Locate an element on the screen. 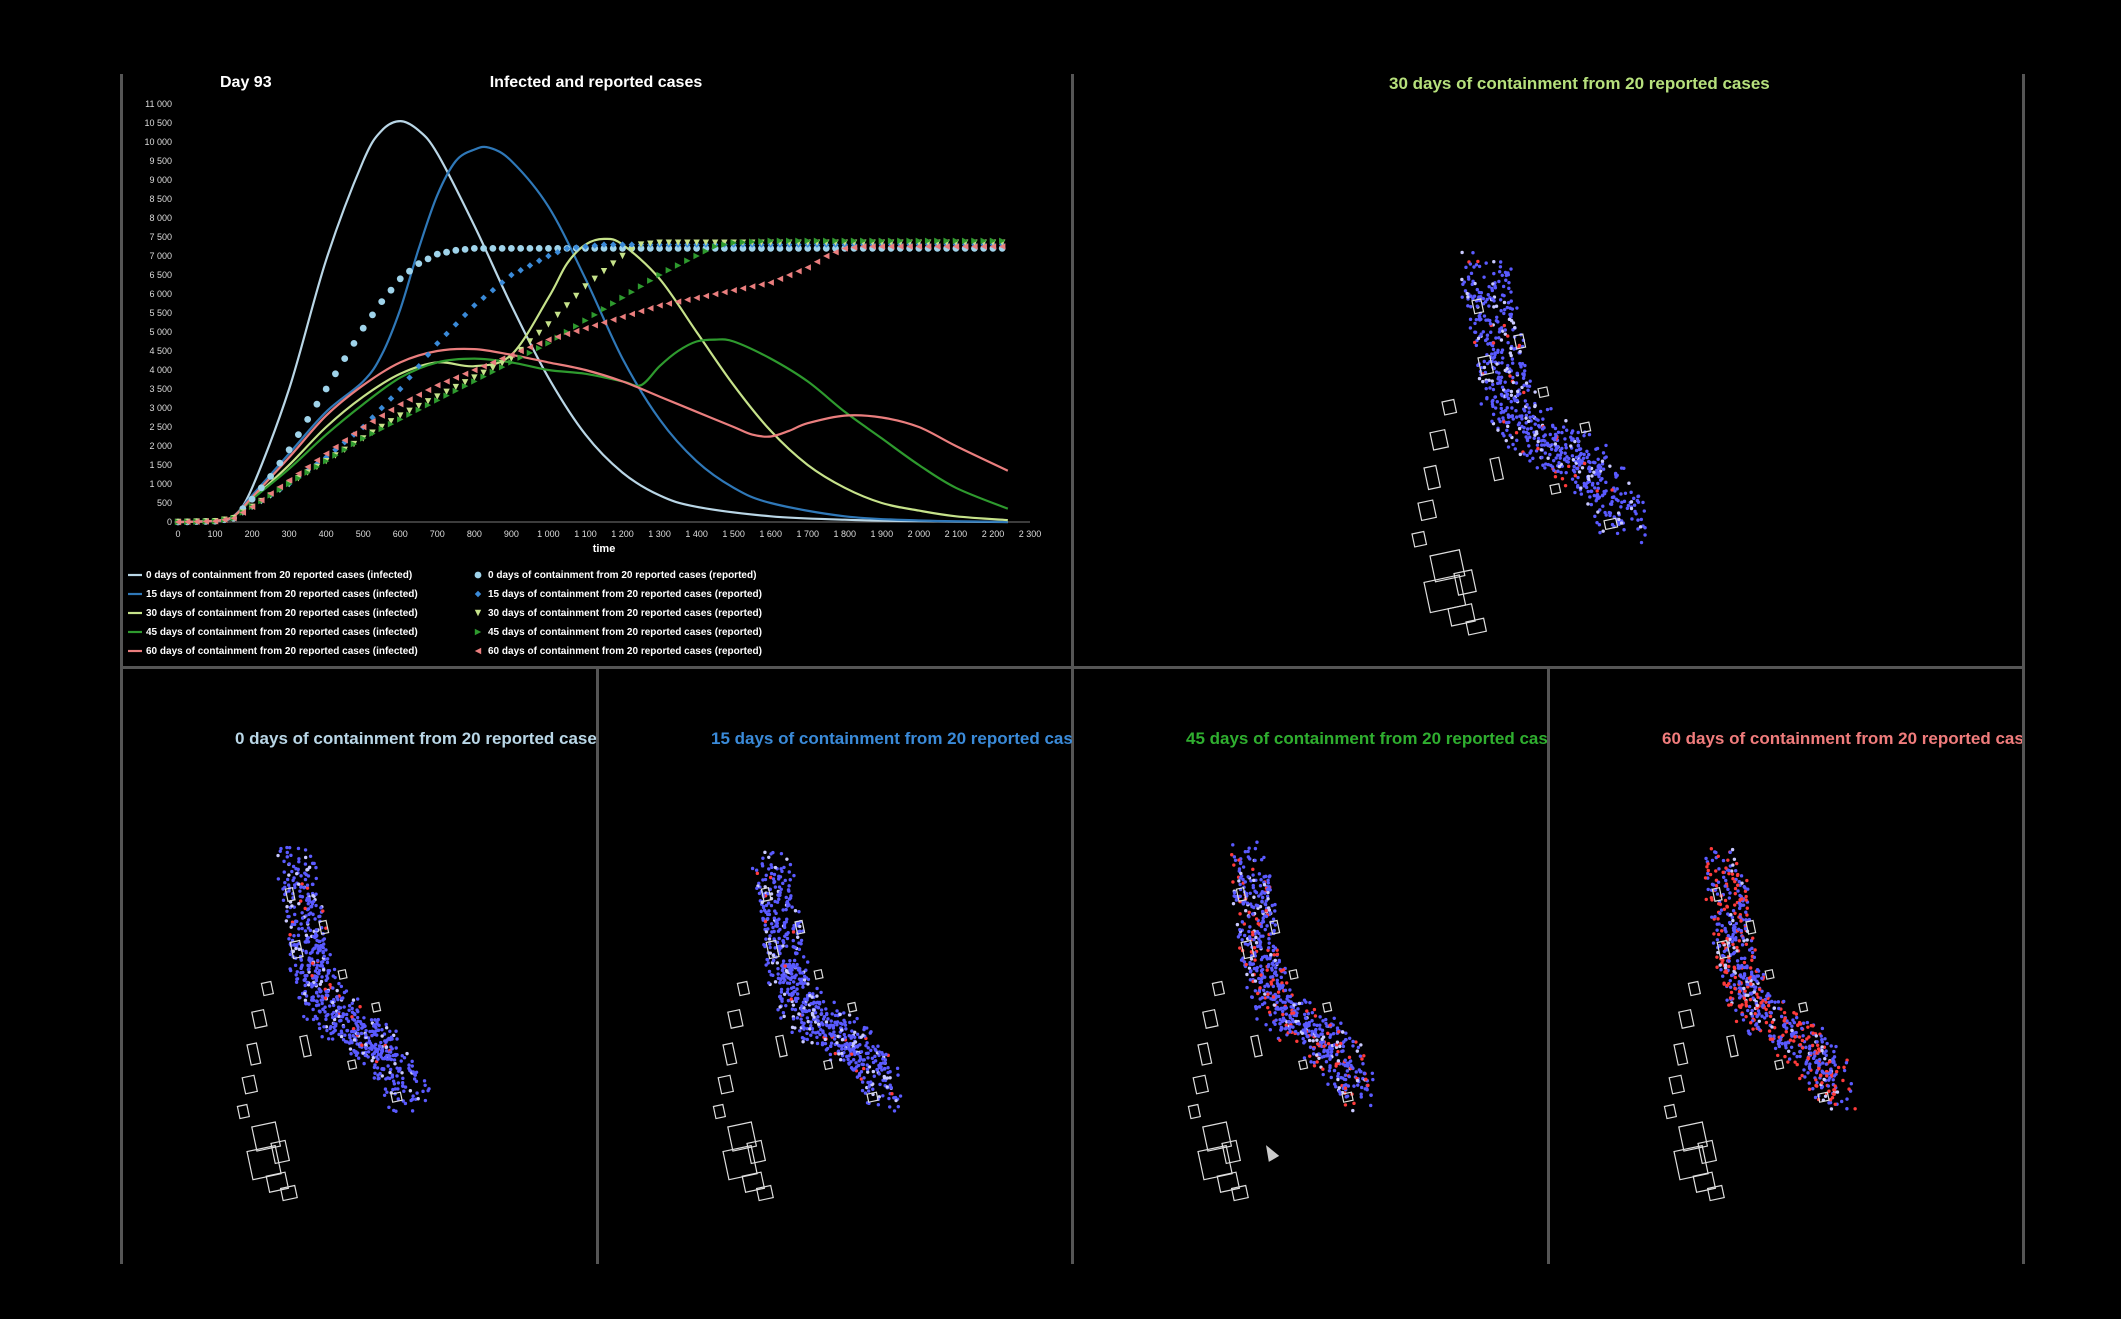 This screenshot has height=1319, width=2121. legend-swatch is located at coordinates (478, 594).